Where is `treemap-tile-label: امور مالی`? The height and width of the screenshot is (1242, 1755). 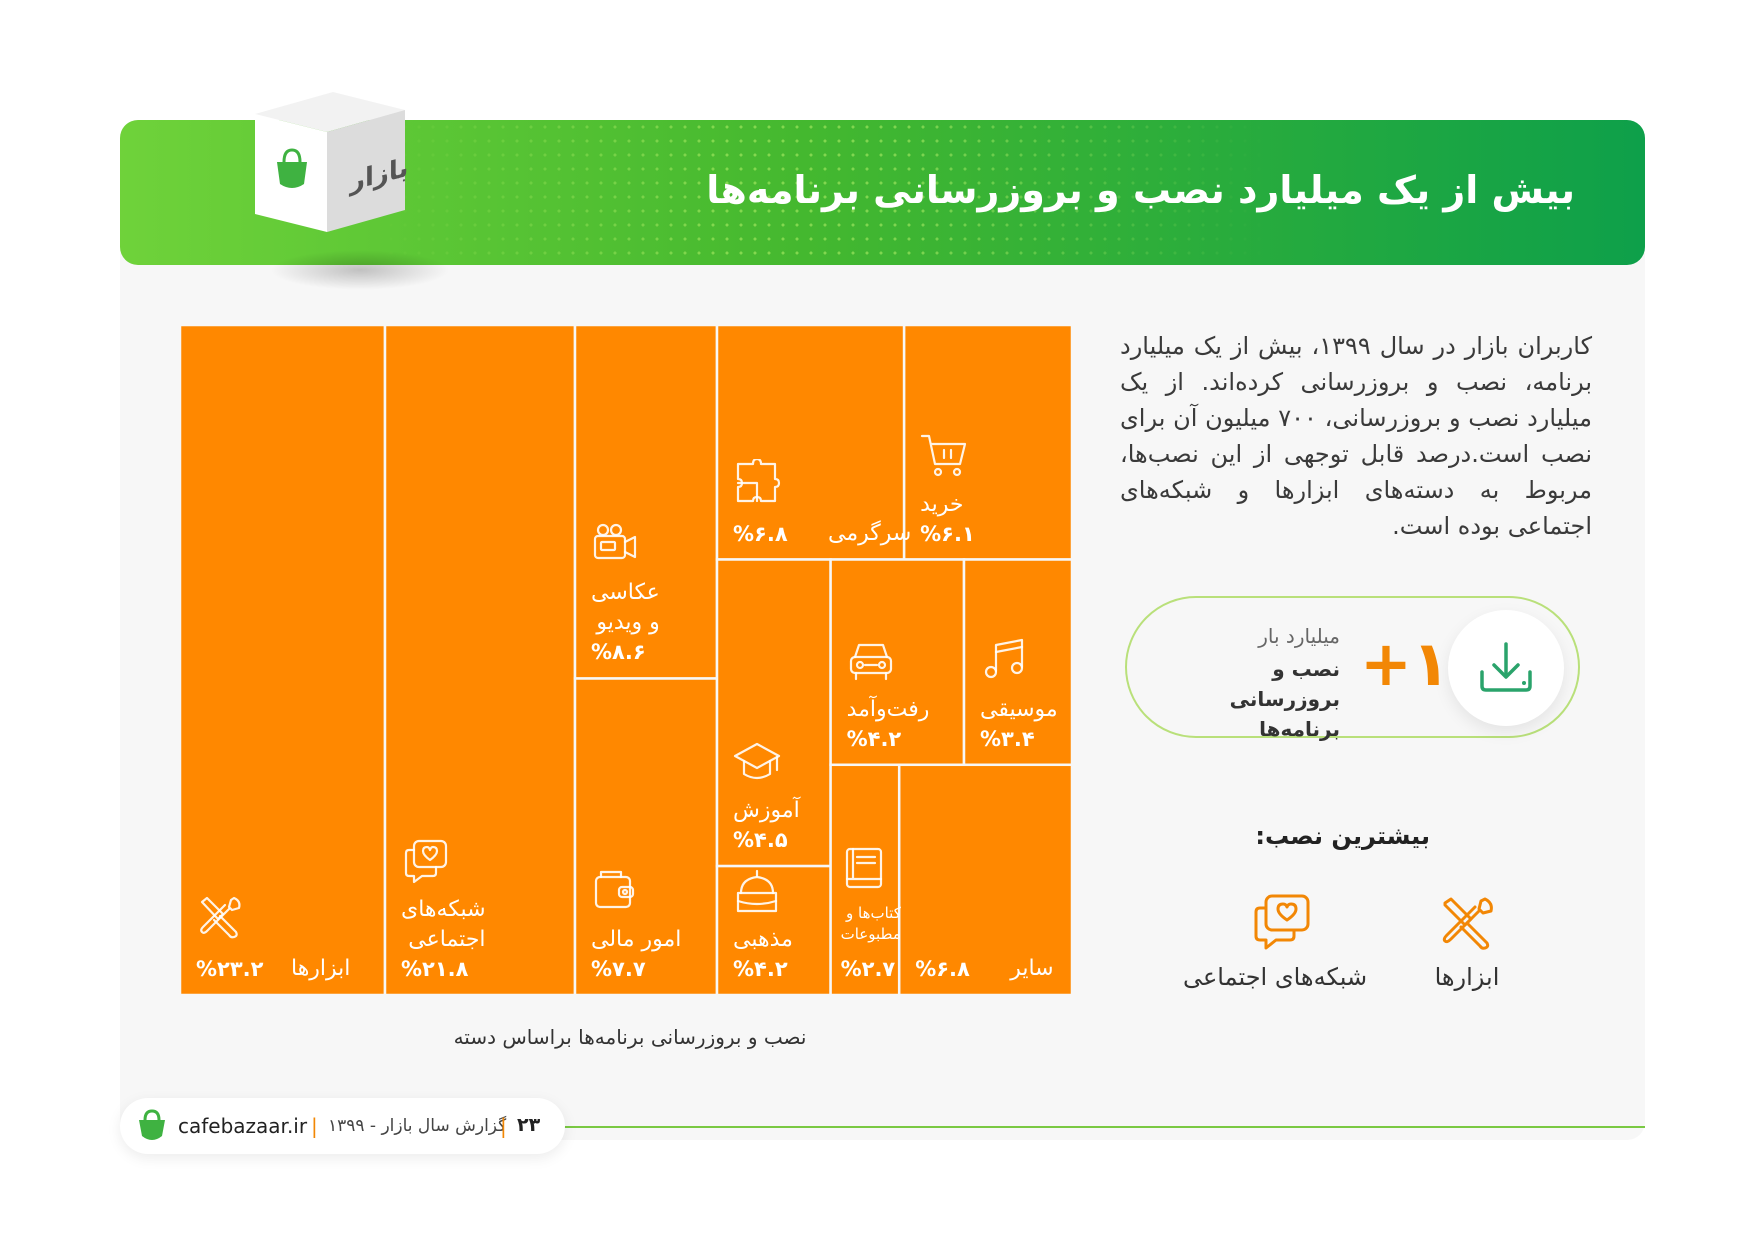
treemap-tile-label: امور مالی is located at coordinates (636, 939).